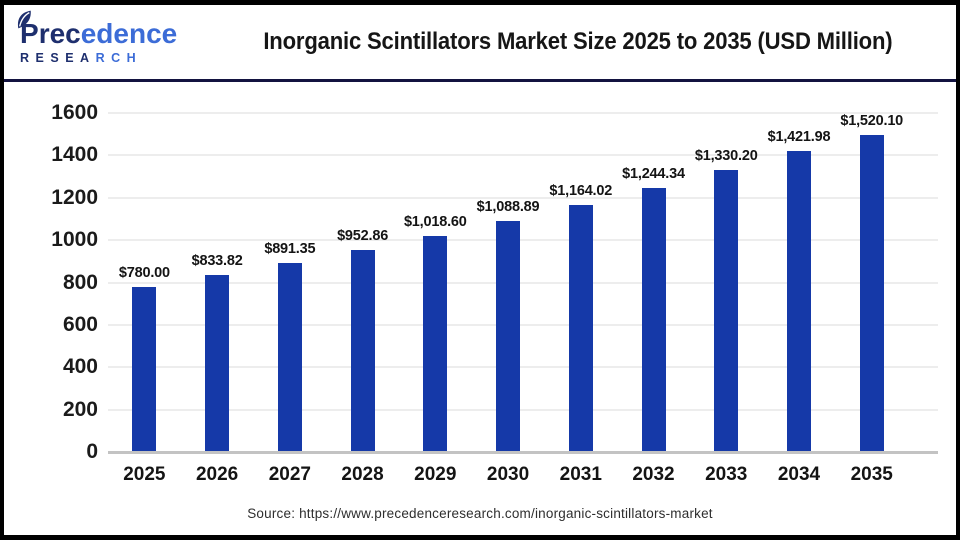  Describe the element at coordinates (508, 336) in the screenshot. I see `bar-2030` at that location.